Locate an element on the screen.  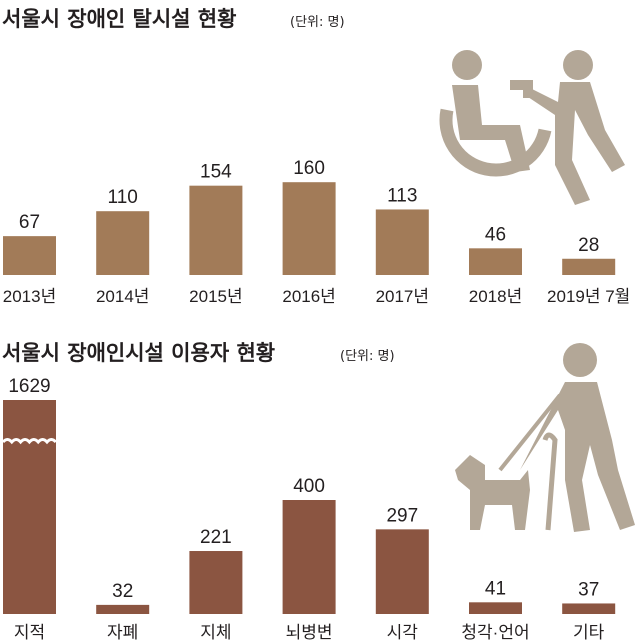
chart2-category-label: 기타 is located at coordinates (589, 632).